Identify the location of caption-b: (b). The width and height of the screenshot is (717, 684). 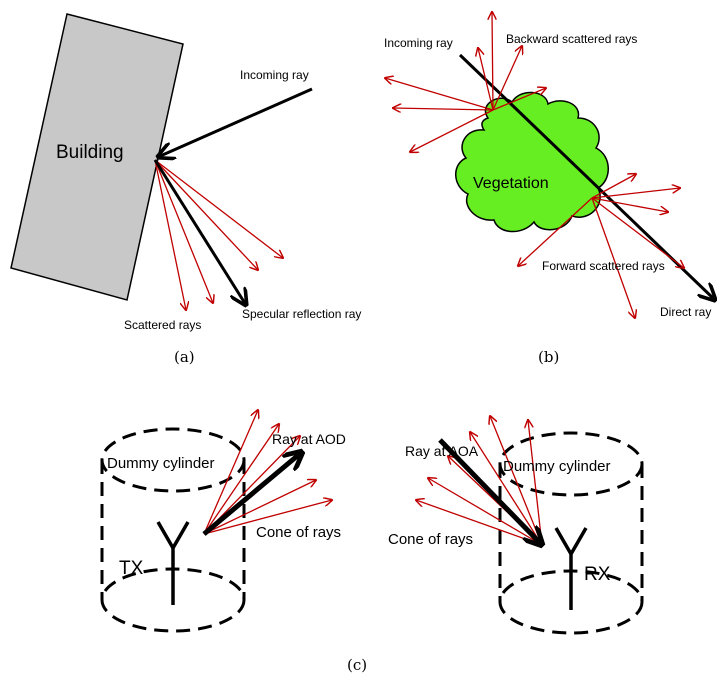
(548, 357).